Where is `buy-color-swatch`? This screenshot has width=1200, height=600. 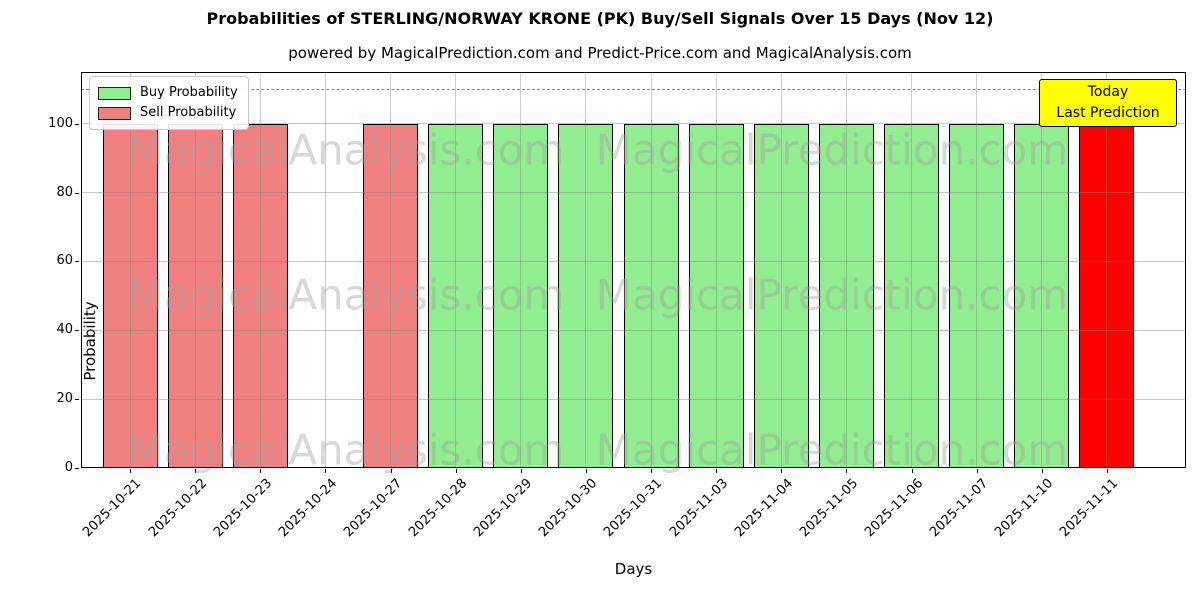 buy-color-swatch is located at coordinates (114, 93).